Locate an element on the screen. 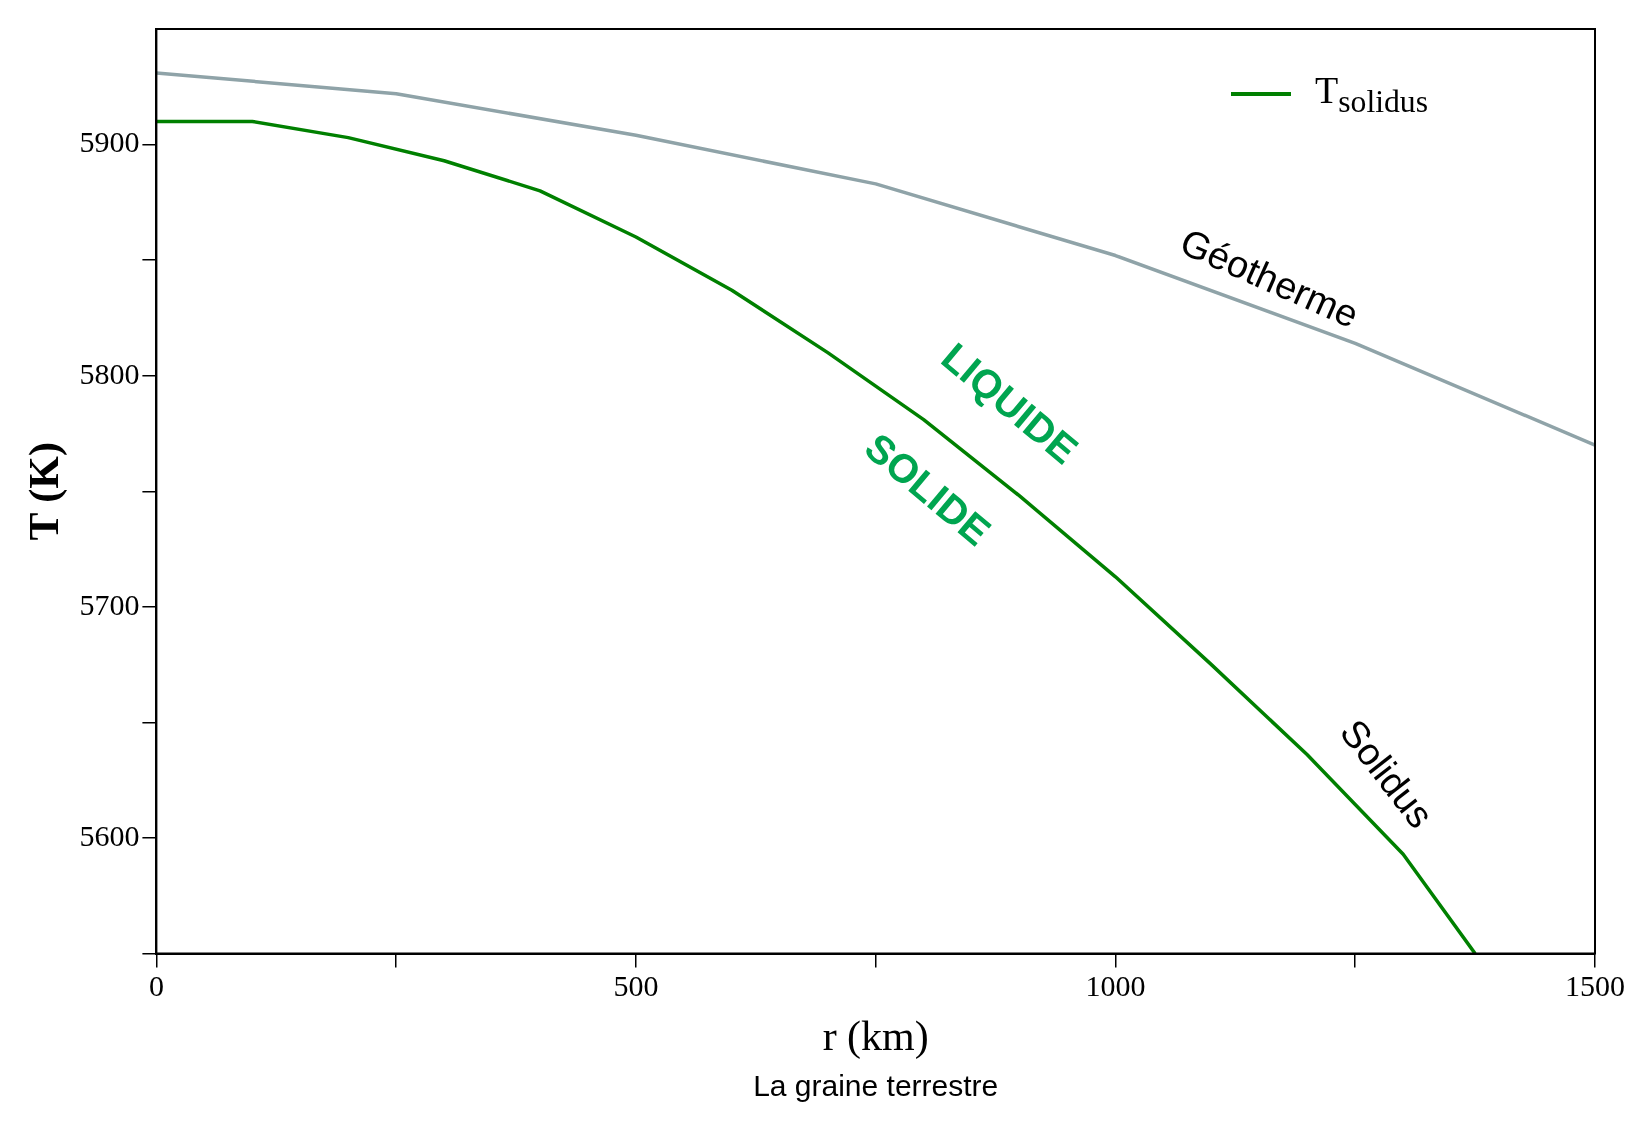  x-axis-title: r (km) is located at coordinates (875, 1036).